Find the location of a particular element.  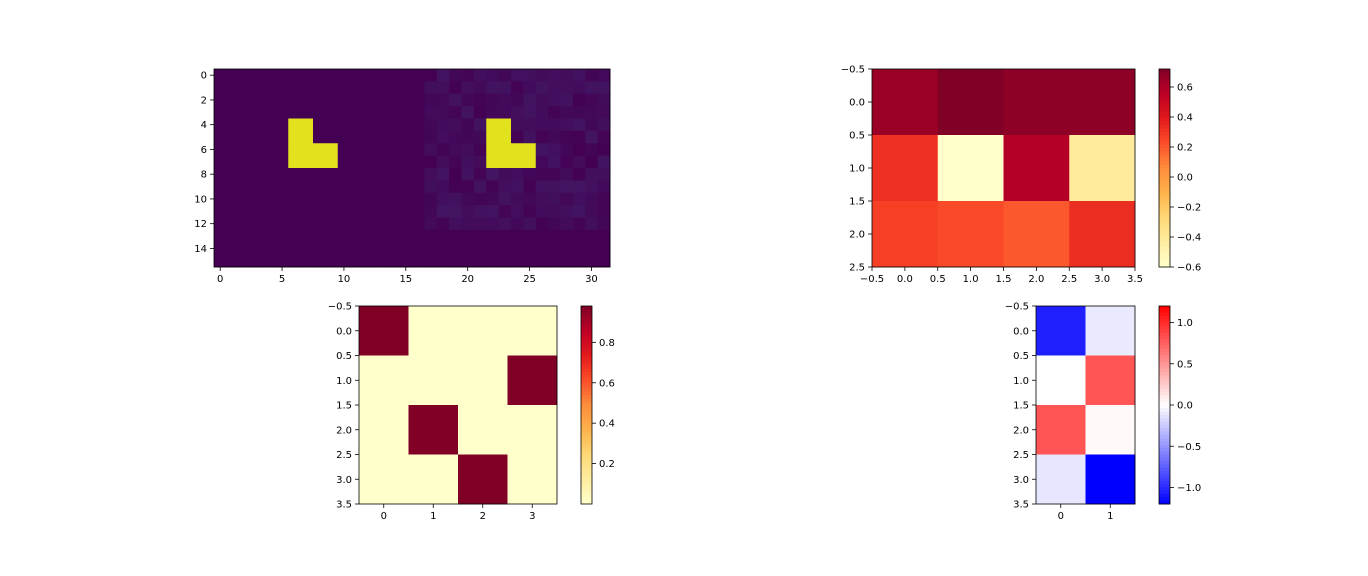

y-tick-label: 1.0 is located at coordinates (344, 381).